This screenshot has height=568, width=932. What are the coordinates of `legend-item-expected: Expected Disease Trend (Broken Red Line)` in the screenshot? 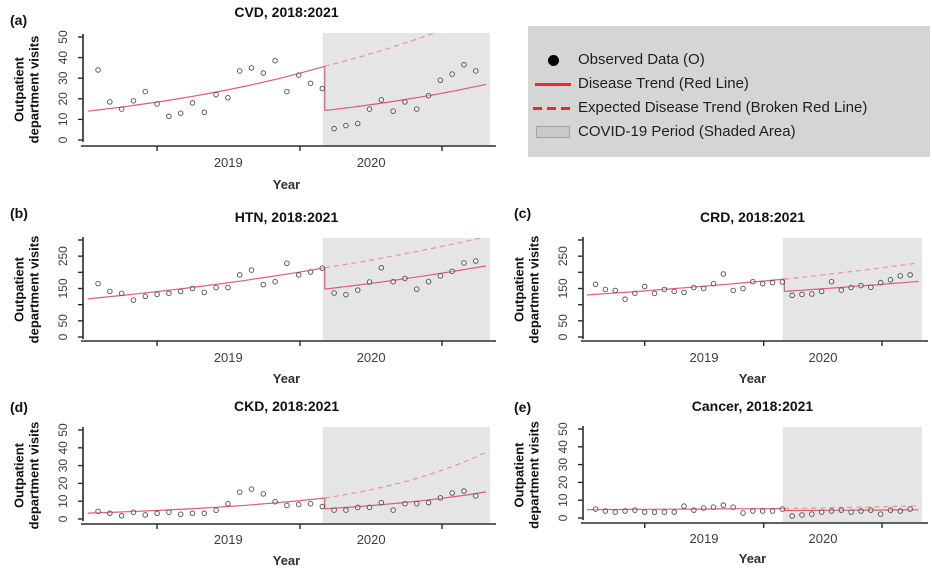 It's located at (729, 108).